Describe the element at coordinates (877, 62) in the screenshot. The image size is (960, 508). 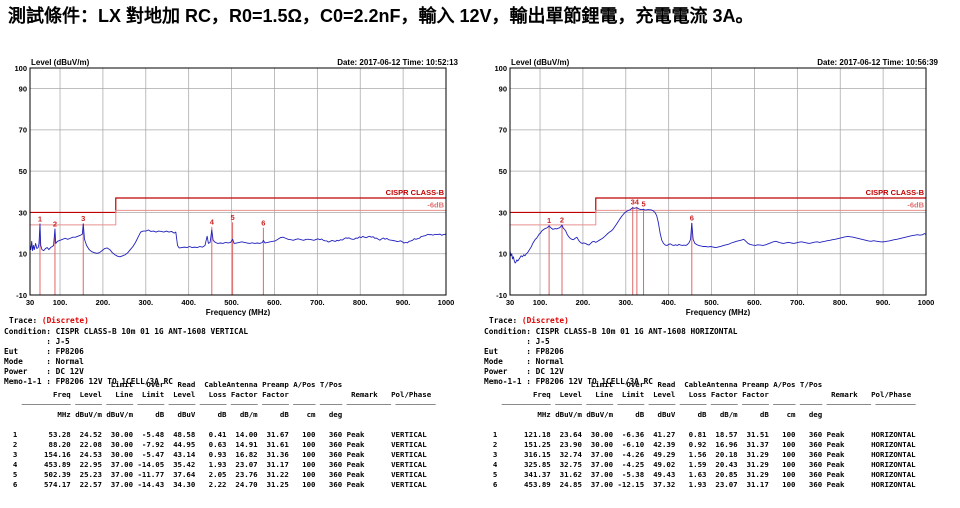
I see `datetime-stamp: Date: 2017-06-12 Time: 10:56:39` at that location.